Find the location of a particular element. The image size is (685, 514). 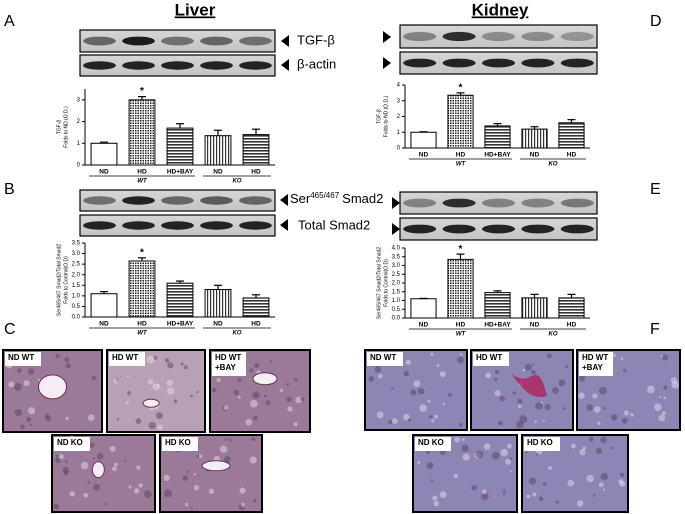

blot-label: TGF-β is located at coordinates (316, 39).